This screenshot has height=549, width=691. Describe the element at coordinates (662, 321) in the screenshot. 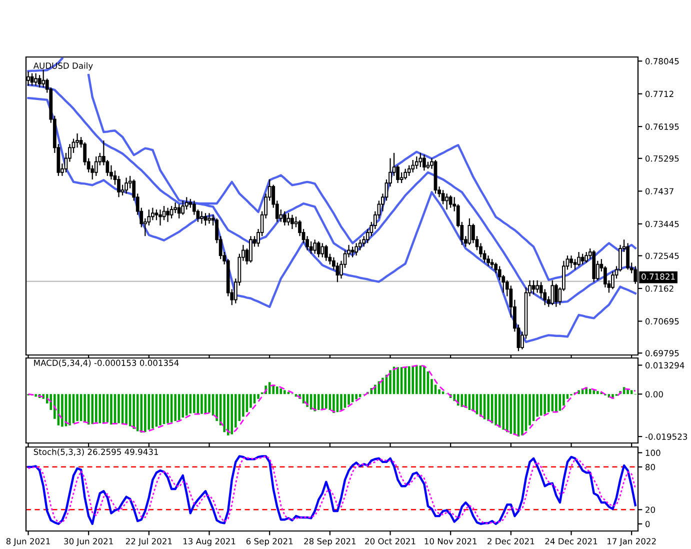

I see `y-tick-label: 0.70695` at that location.